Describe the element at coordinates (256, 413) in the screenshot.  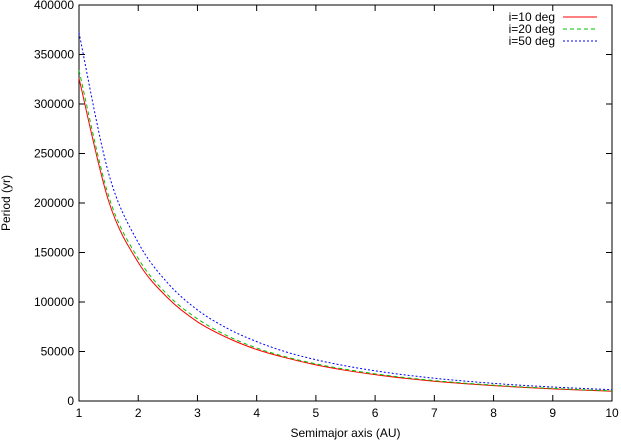
I see `x-tick-label: 4` at that location.